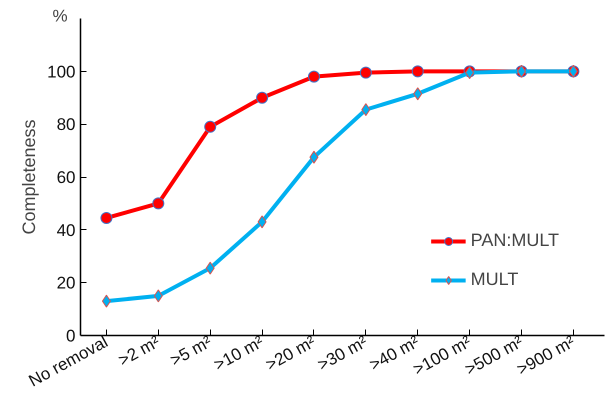 The image size is (608, 413). I want to click on y-tick-label: 80, so click(66, 124).